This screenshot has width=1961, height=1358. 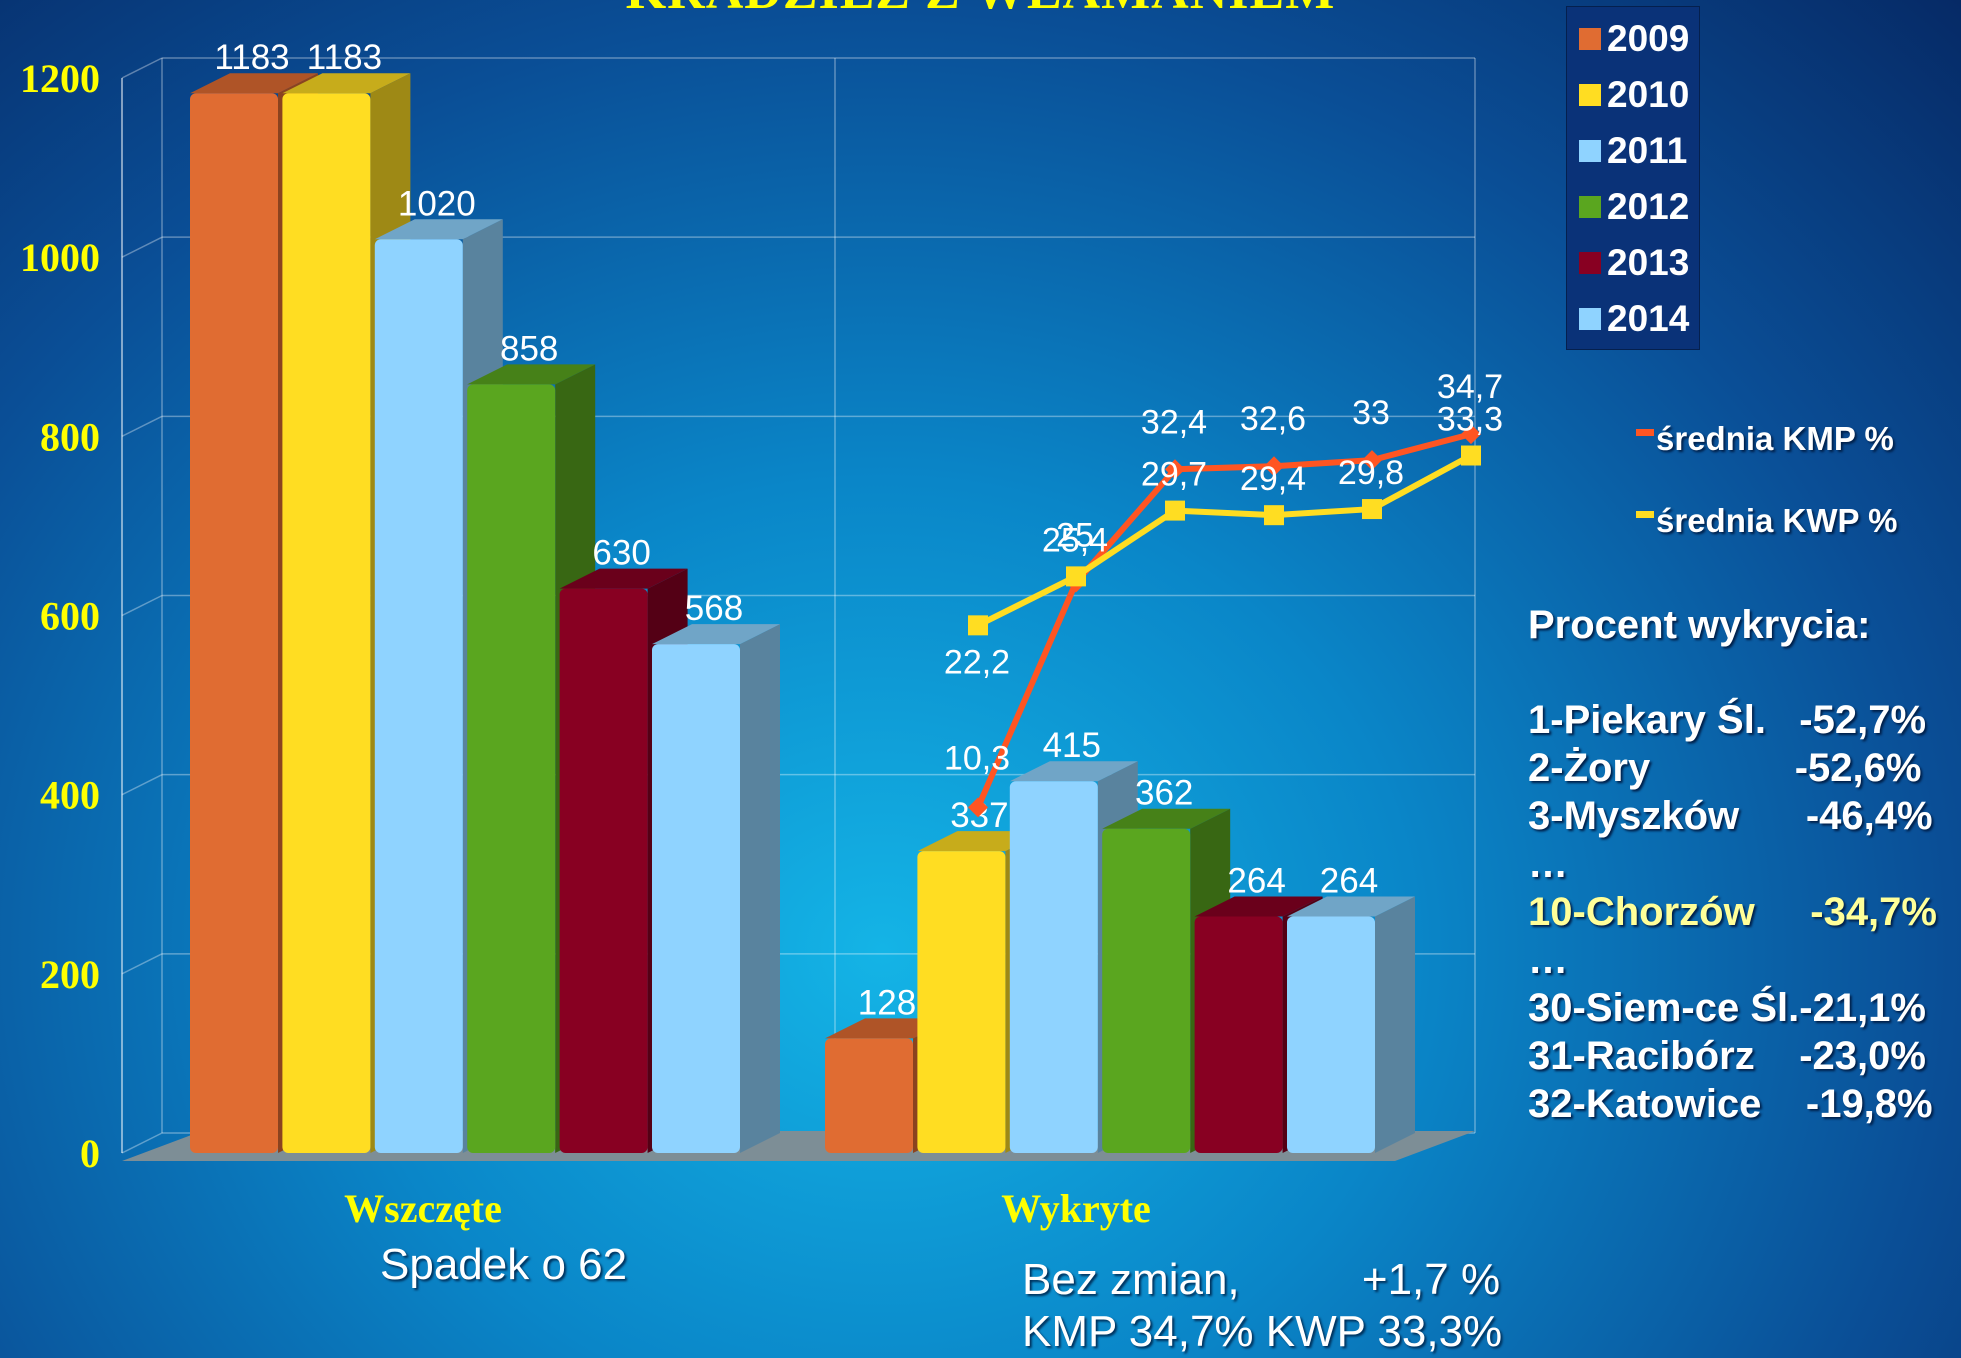 I want to click on ranking-row: 10-Chorzów -34,7%, so click(x=1732, y=912).